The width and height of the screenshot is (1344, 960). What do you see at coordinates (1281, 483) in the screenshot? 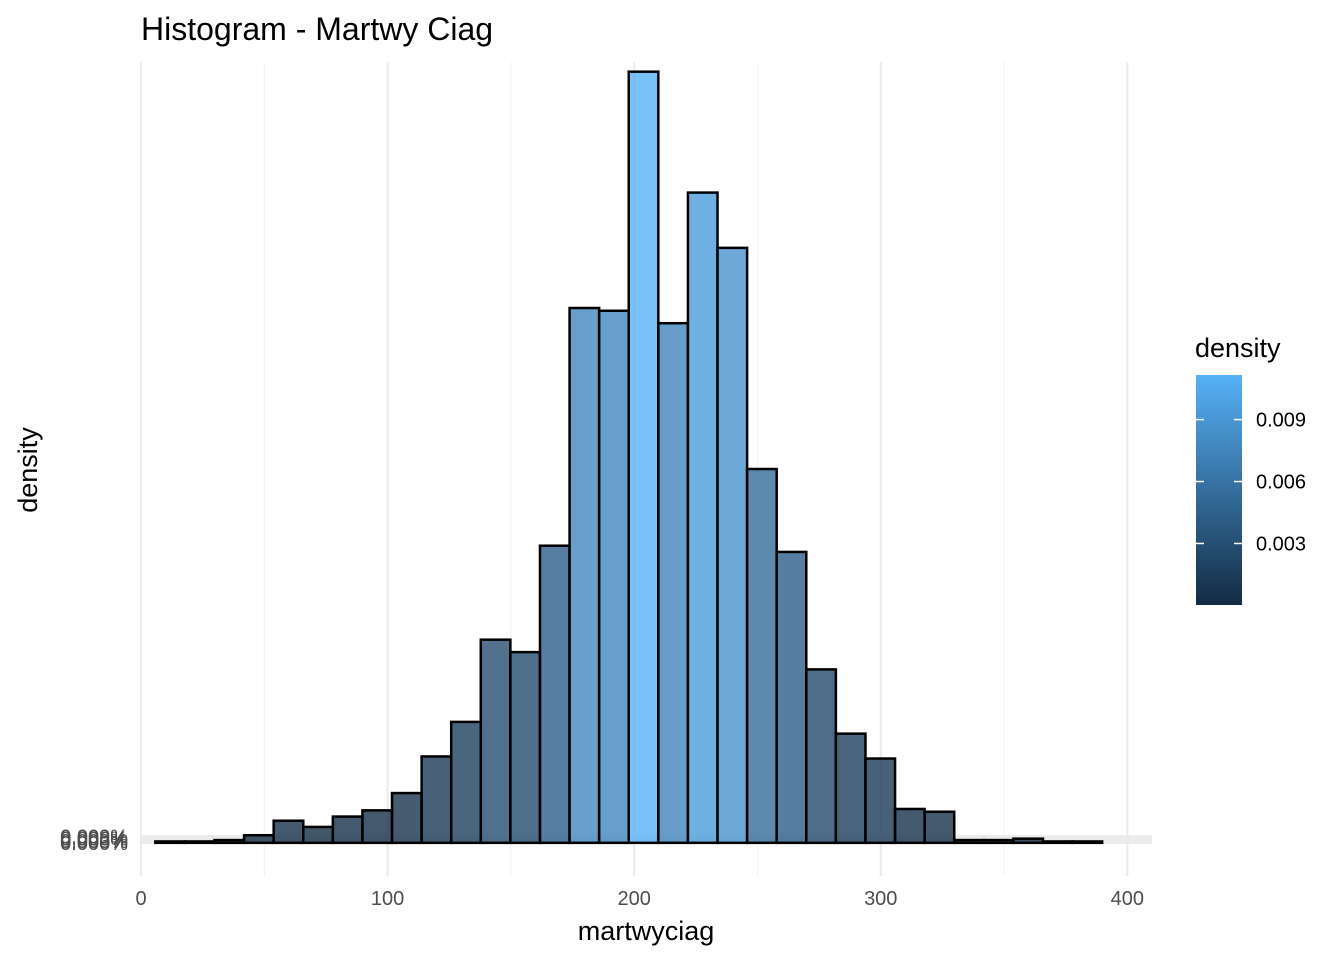
I see `legend-tick-label: 0.006` at bounding box center [1281, 483].